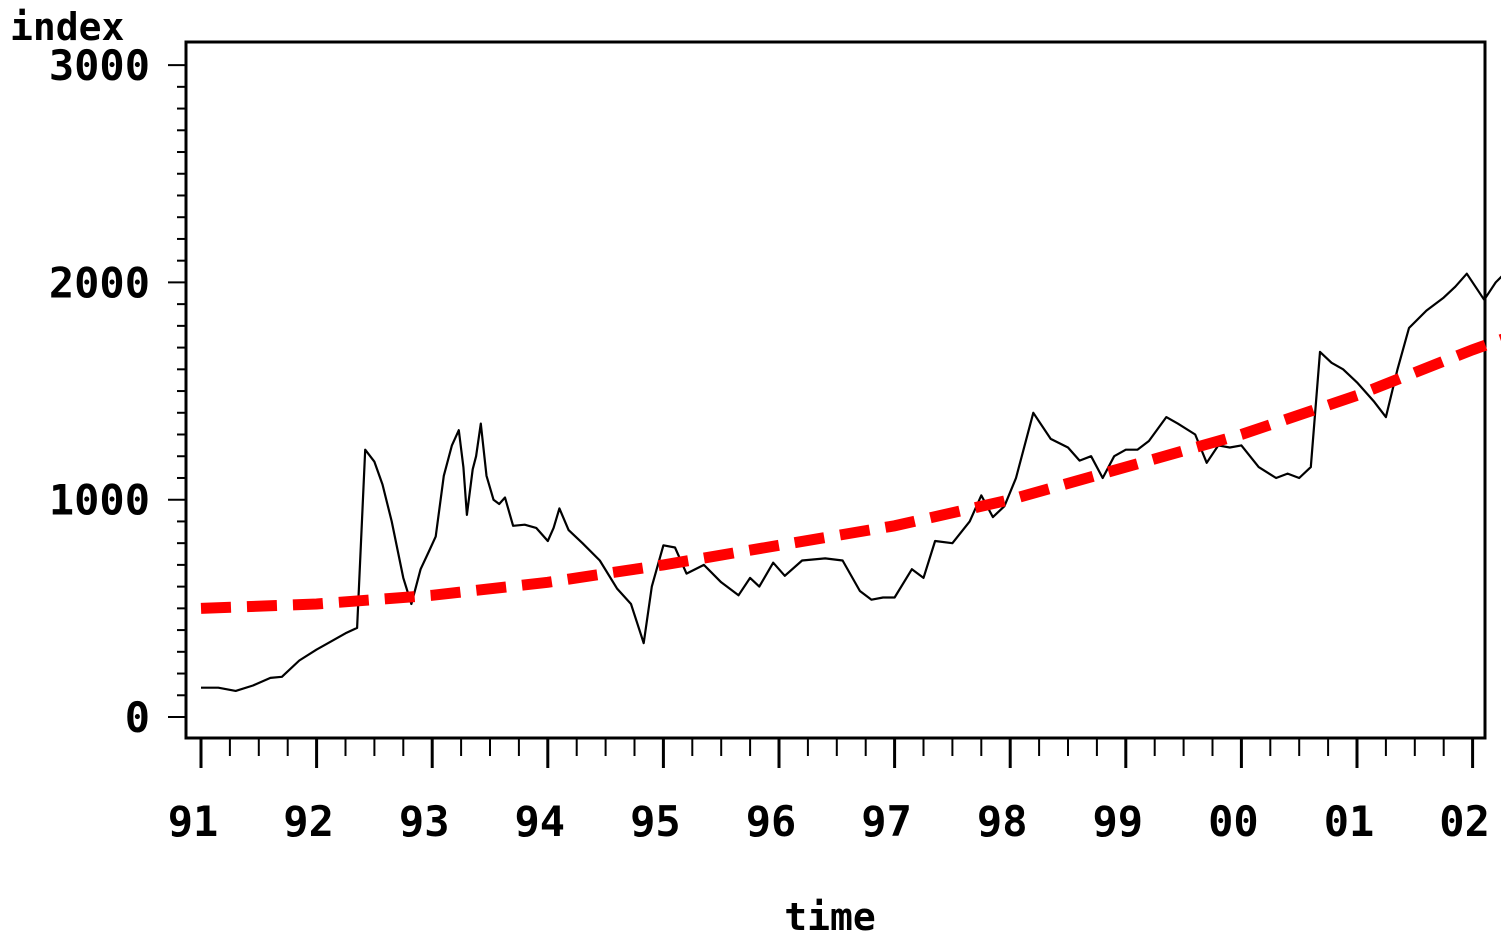 This screenshot has height=937, width=1501. What do you see at coordinates (1464, 821) in the screenshot?
I see `x-tick-label: 02` at bounding box center [1464, 821].